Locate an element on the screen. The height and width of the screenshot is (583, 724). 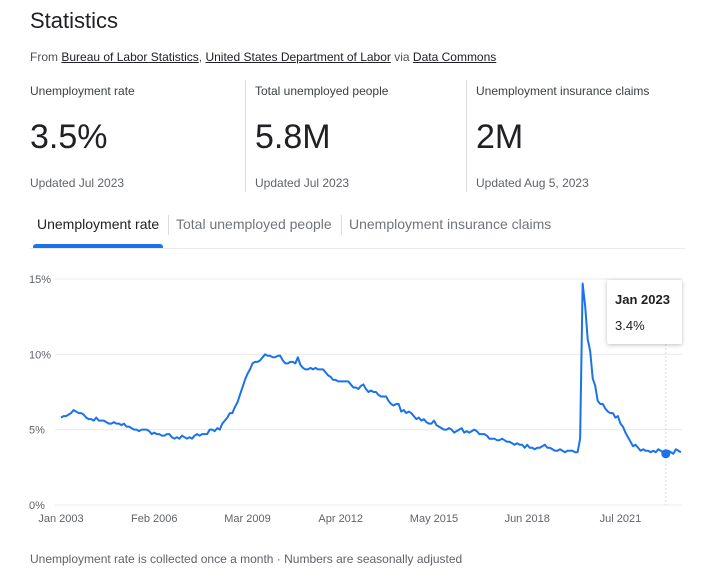
stat-label: Unemployment rate is located at coordinates (82, 91).